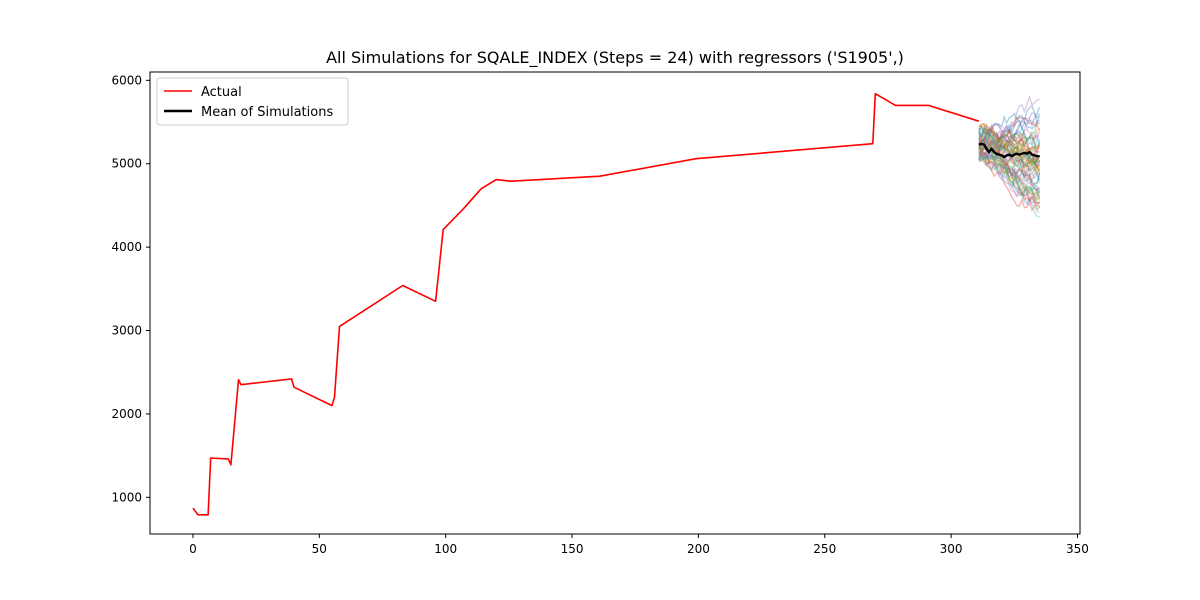  Describe the element at coordinates (221, 92) in the screenshot. I see `legend-label-actual: Actual` at that location.